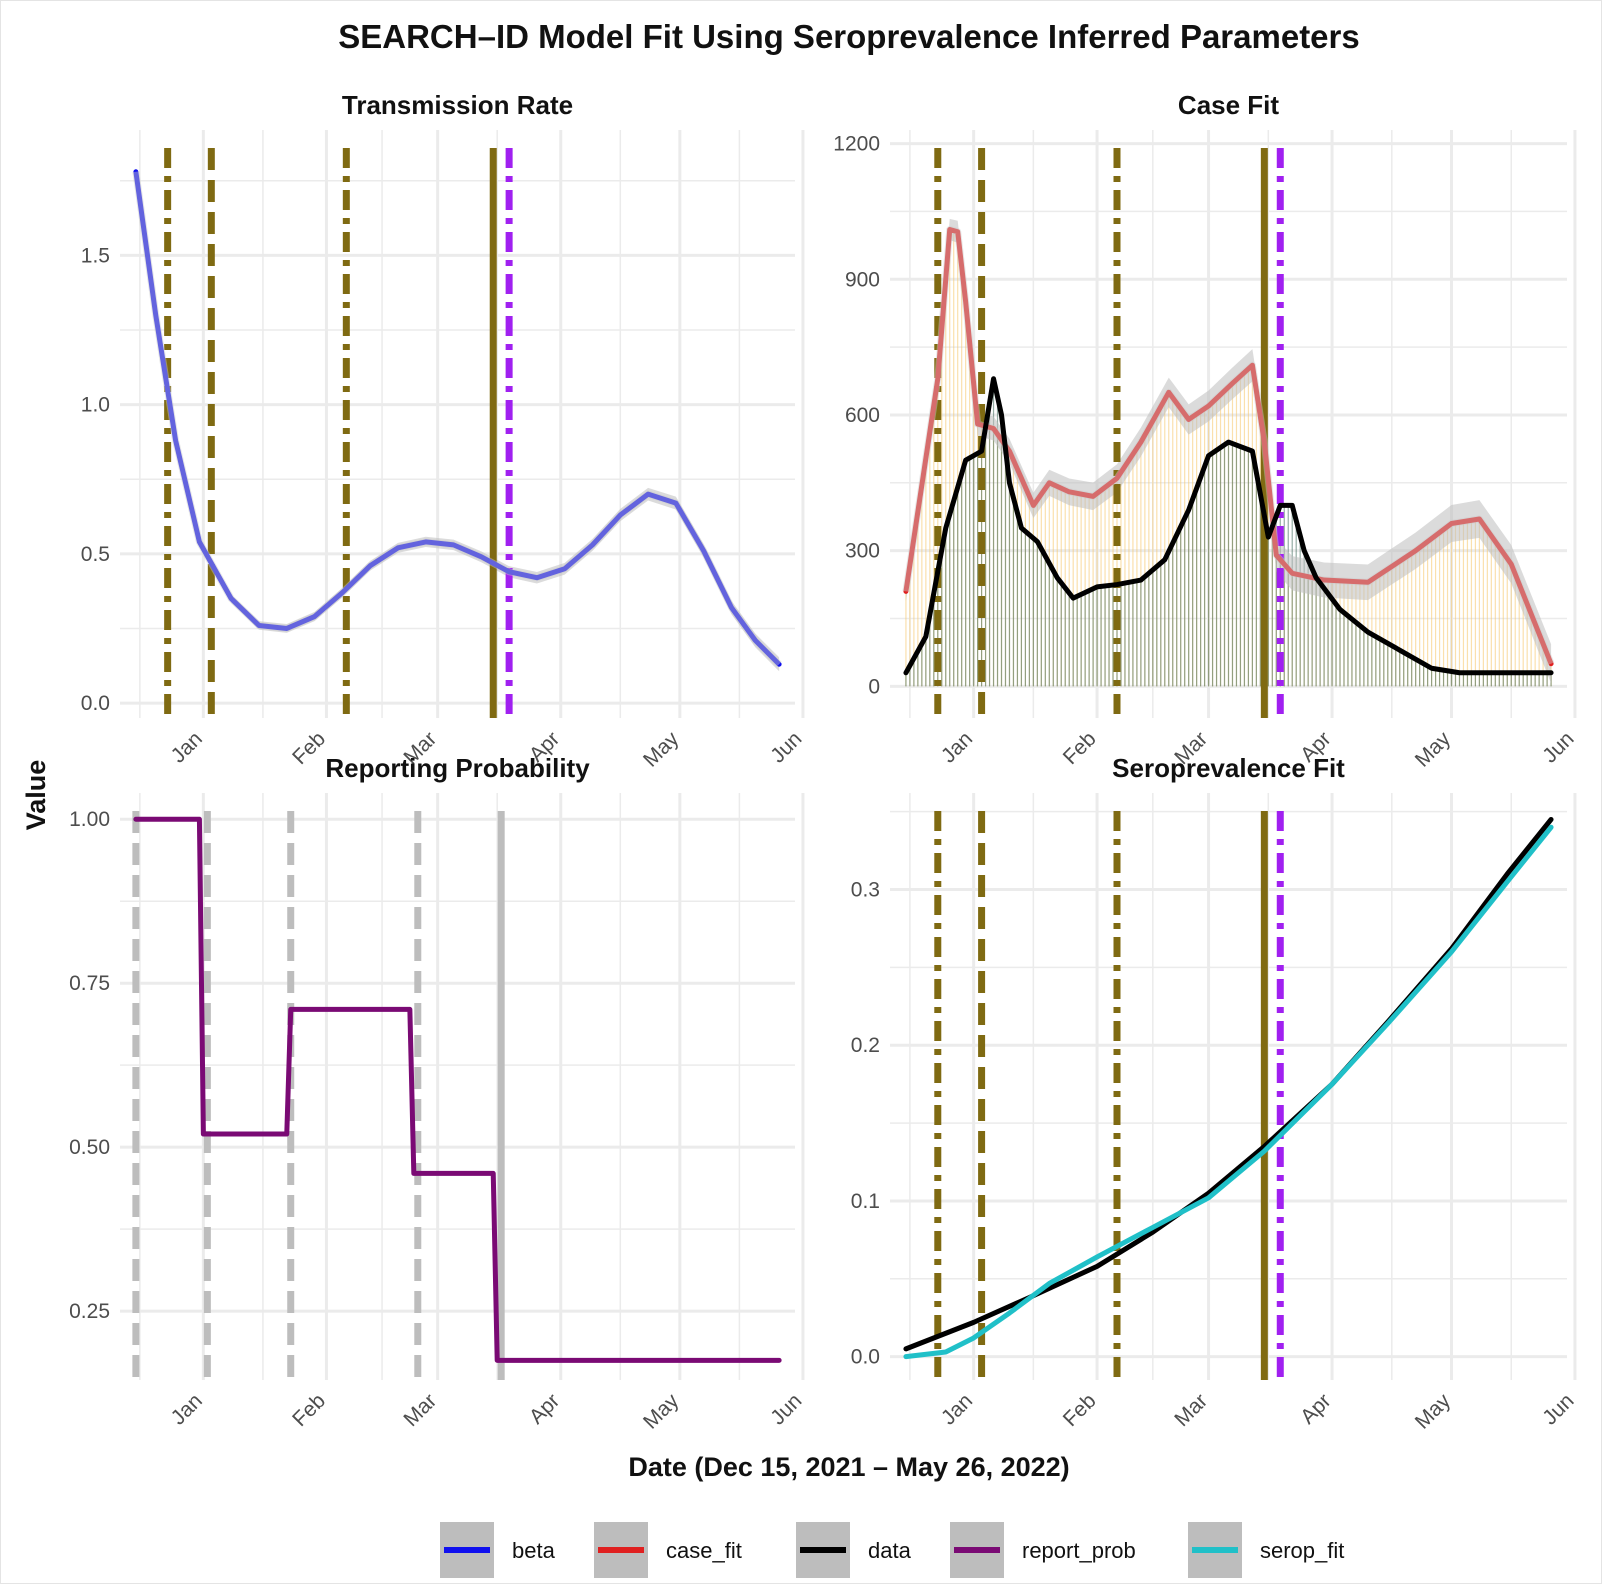 Image resolution: width=1602 pixels, height=1584 pixels. I want to click on y-tick-label: 1200, so click(856, 144).